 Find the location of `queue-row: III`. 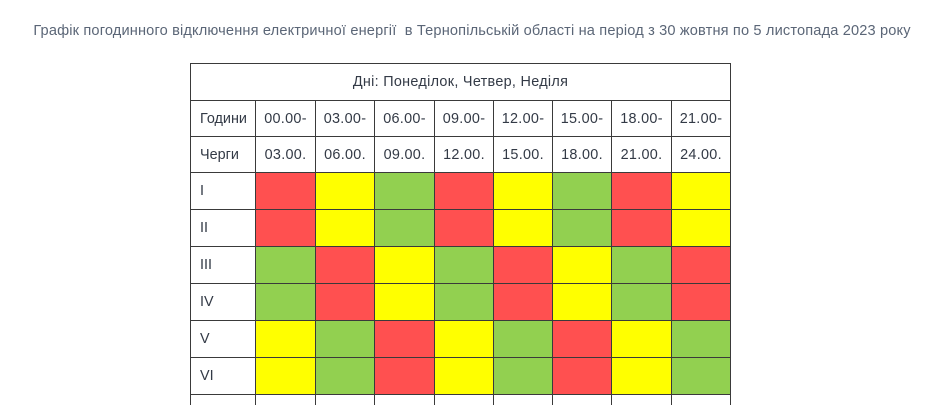

queue-row: III is located at coordinates (460, 265).